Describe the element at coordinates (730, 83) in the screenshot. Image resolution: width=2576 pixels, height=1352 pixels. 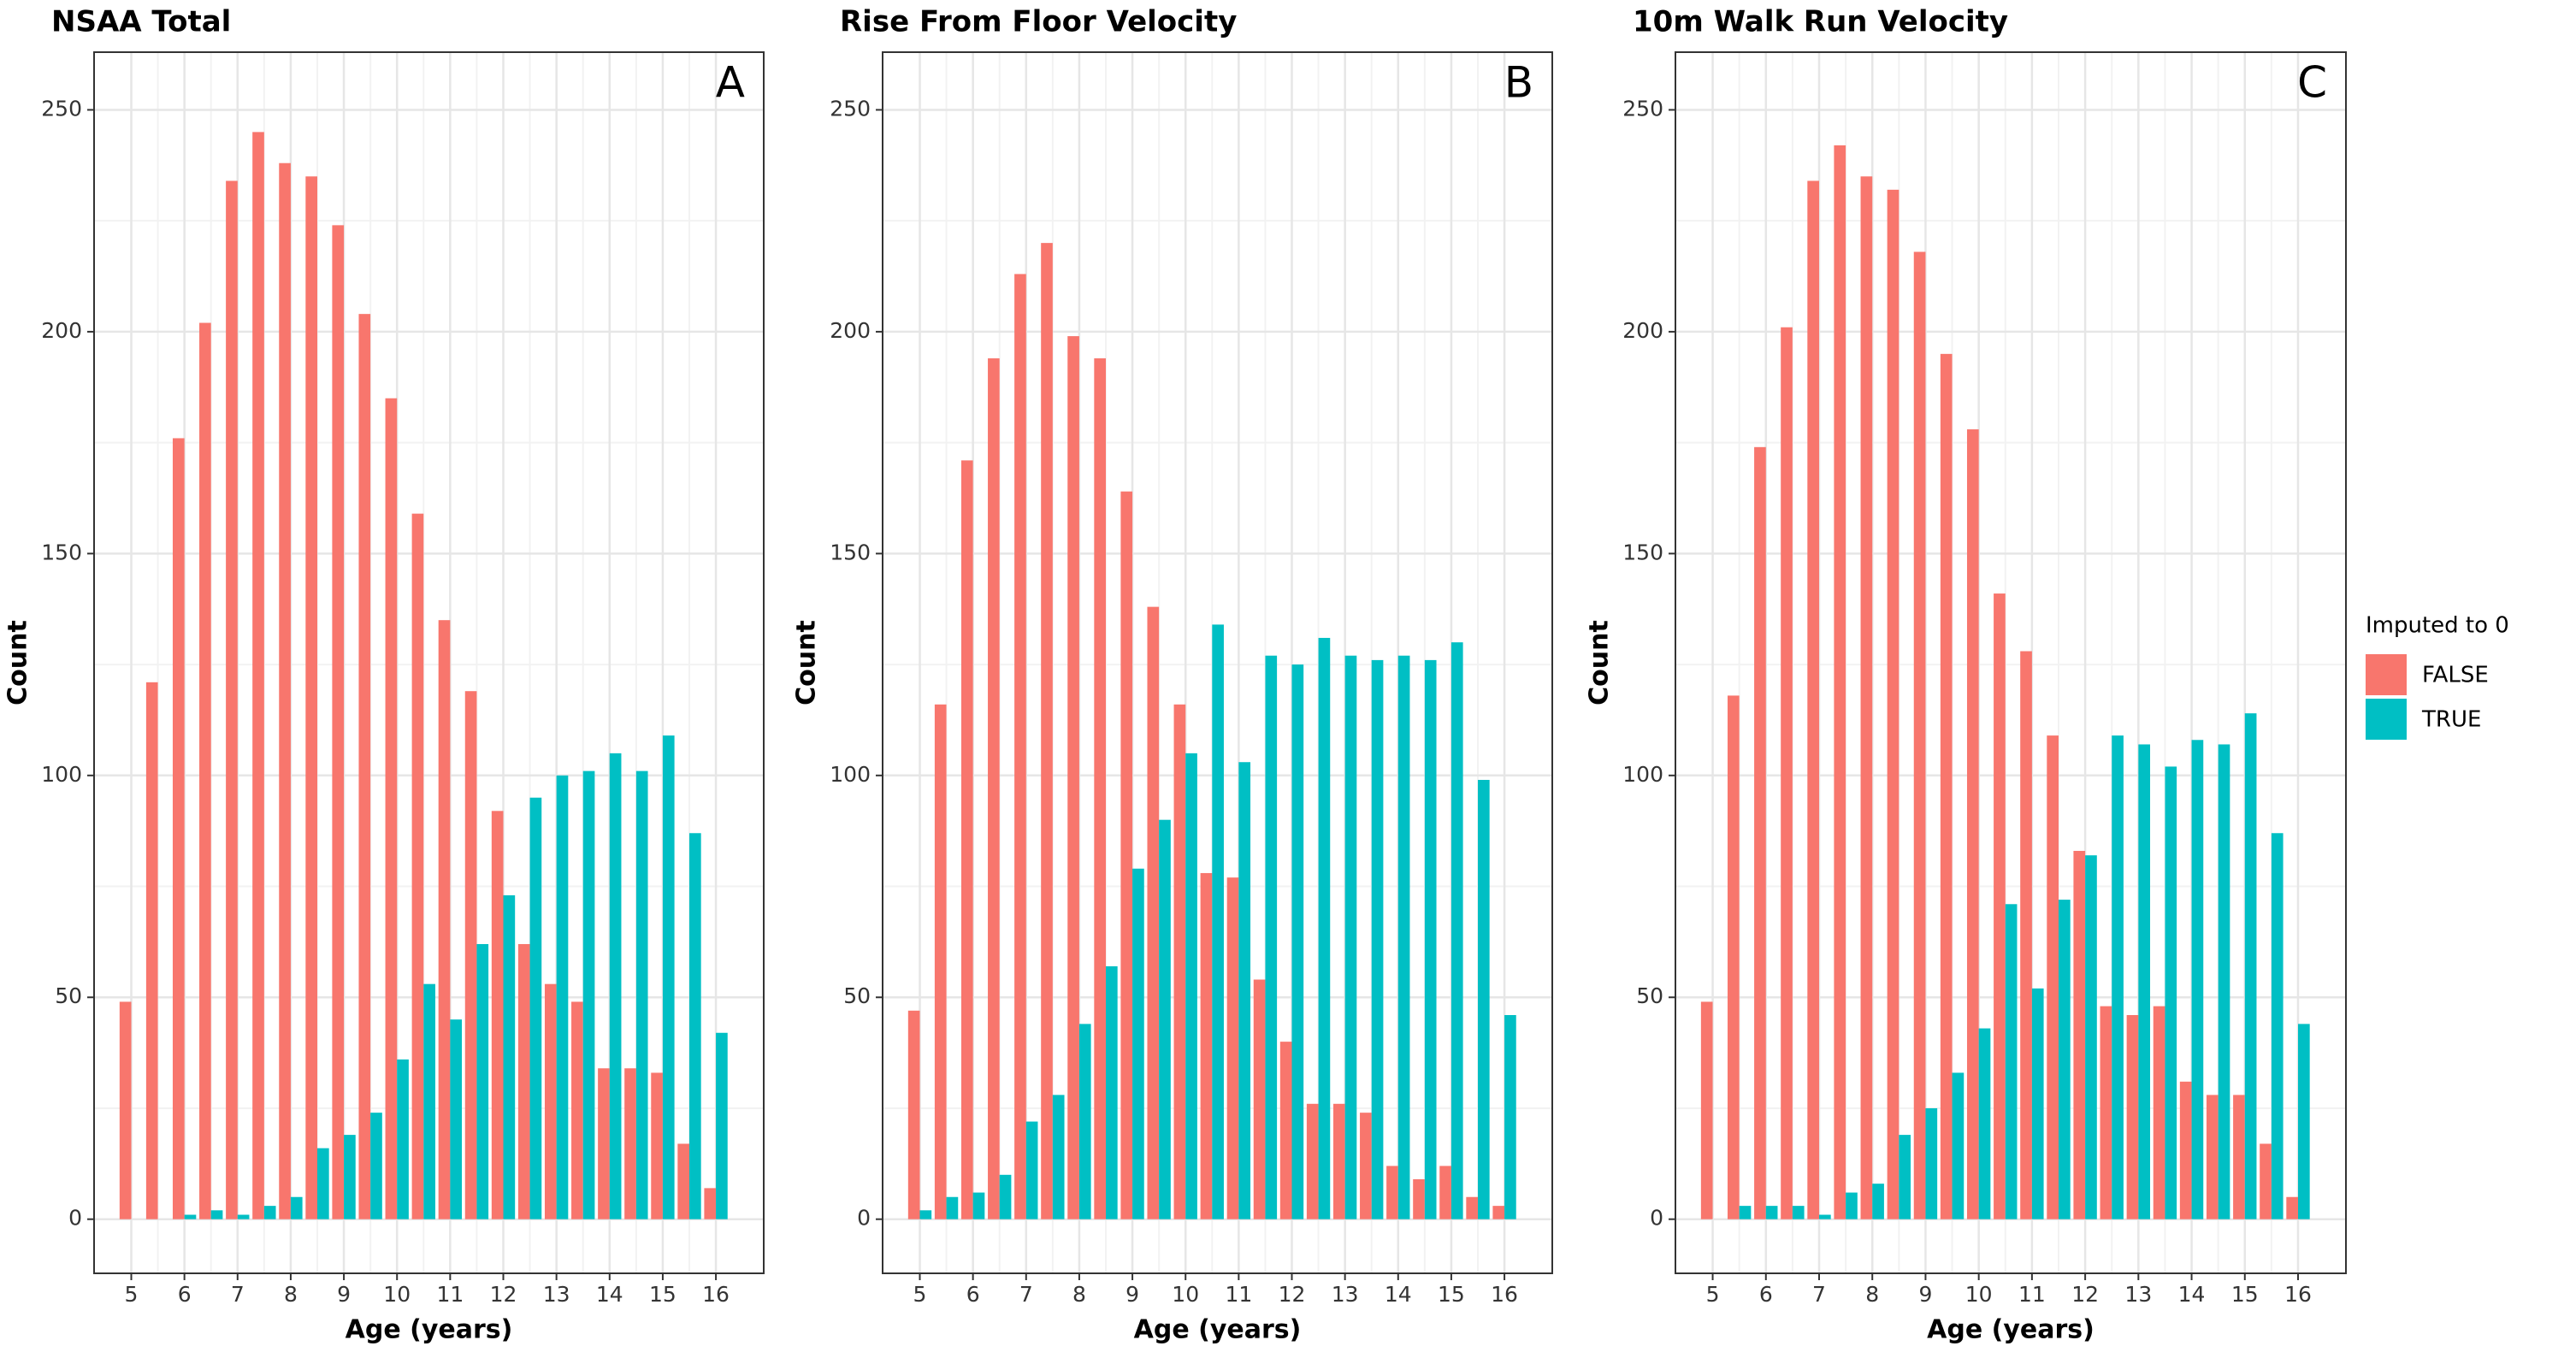
I see `panel-letter: A` at that location.